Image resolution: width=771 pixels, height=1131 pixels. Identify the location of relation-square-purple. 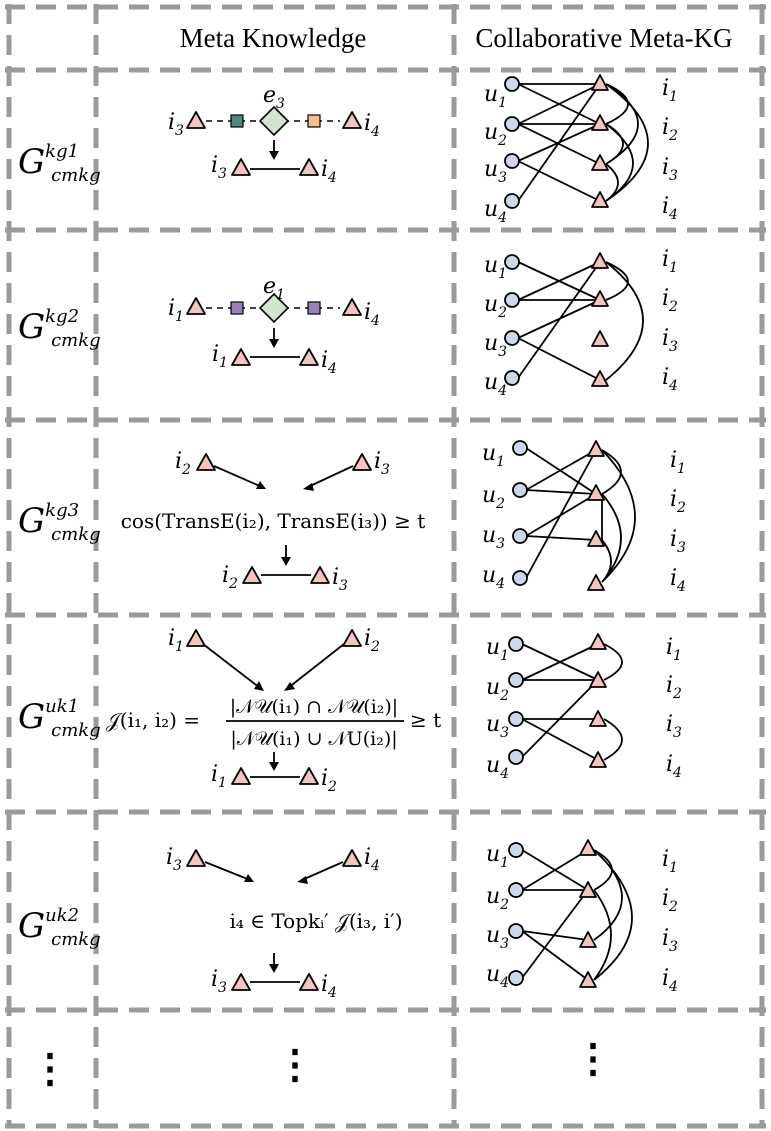
(314, 308).